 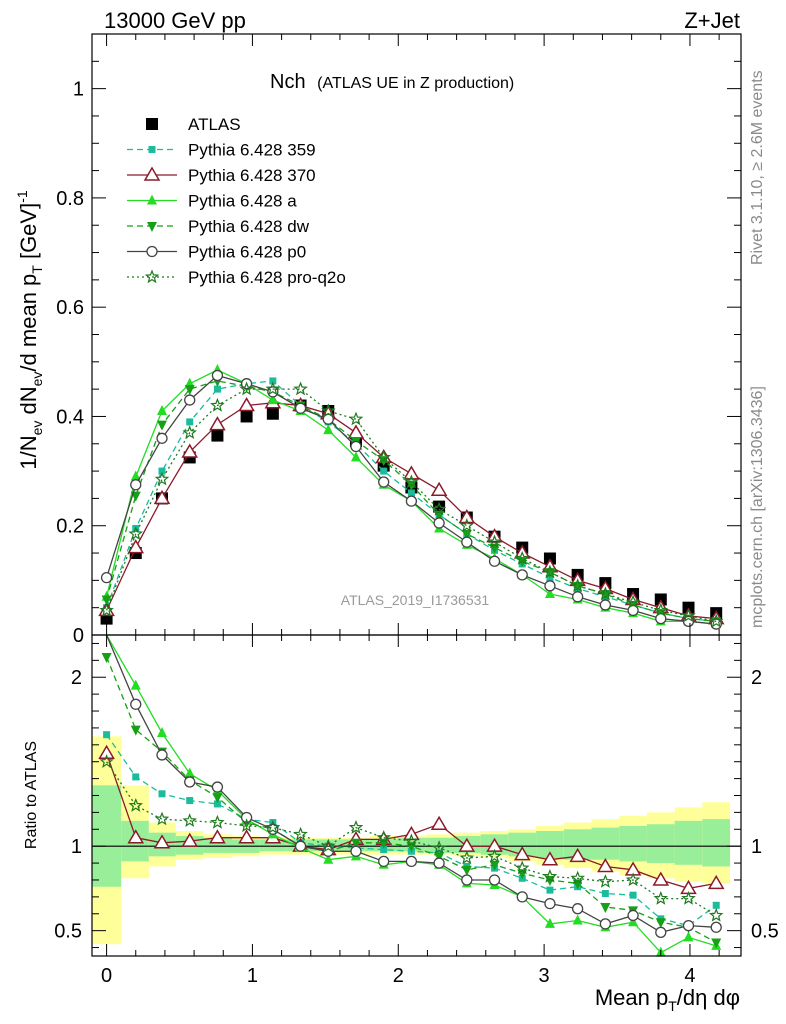 I want to click on process-label: Z+Jet, so click(x=712, y=20).